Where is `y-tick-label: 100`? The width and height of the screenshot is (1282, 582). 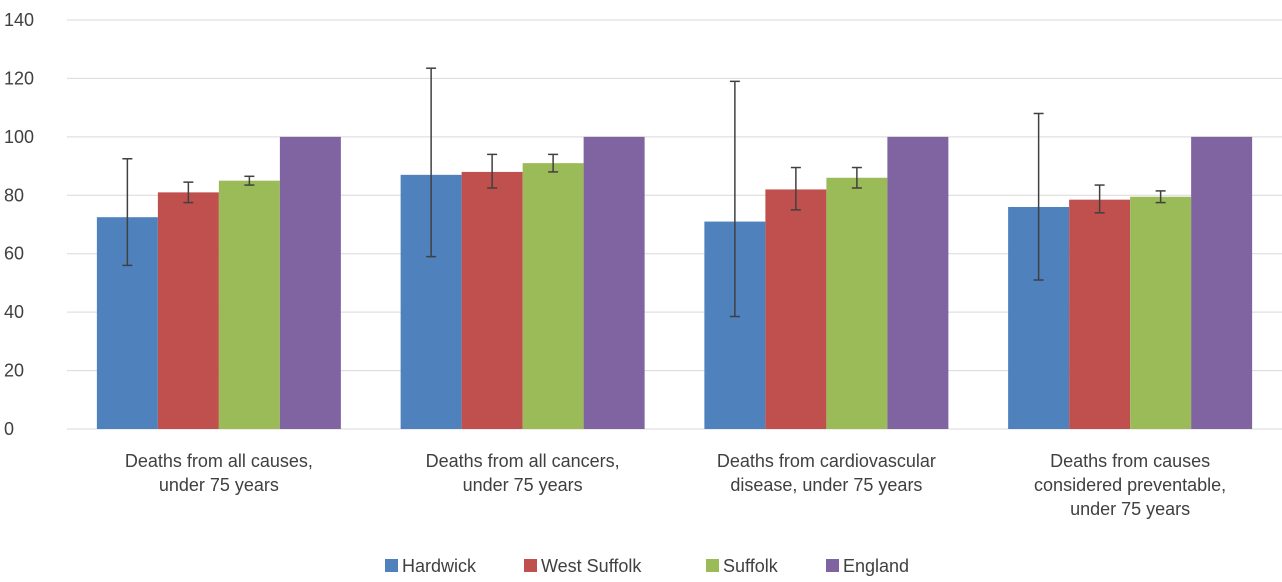 y-tick-label: 100 is located at coordinates (19, 137).